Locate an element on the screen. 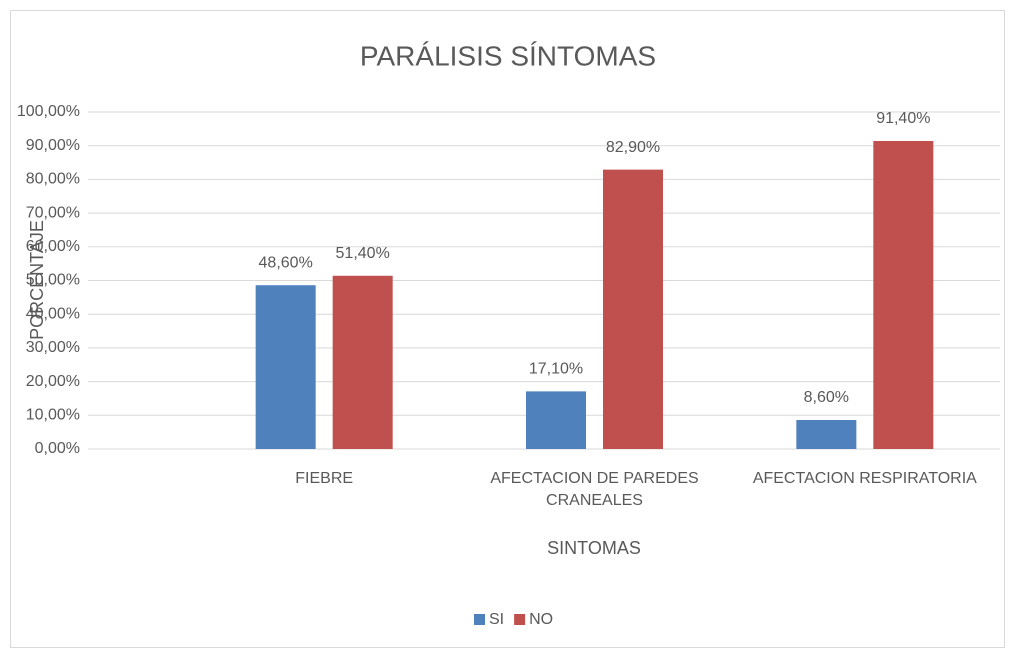  data-label: 82,90% is located at coordinates (633, 147).